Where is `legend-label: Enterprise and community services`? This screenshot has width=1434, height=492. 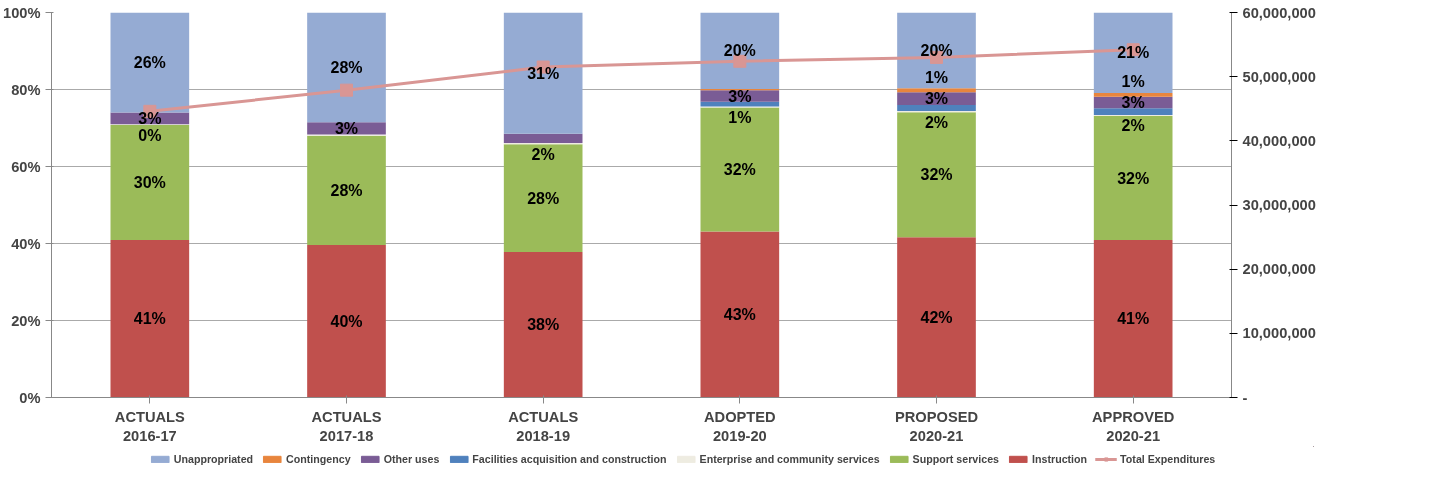
legend-label: Enterprise and community services is located at coordinates (789, 459).